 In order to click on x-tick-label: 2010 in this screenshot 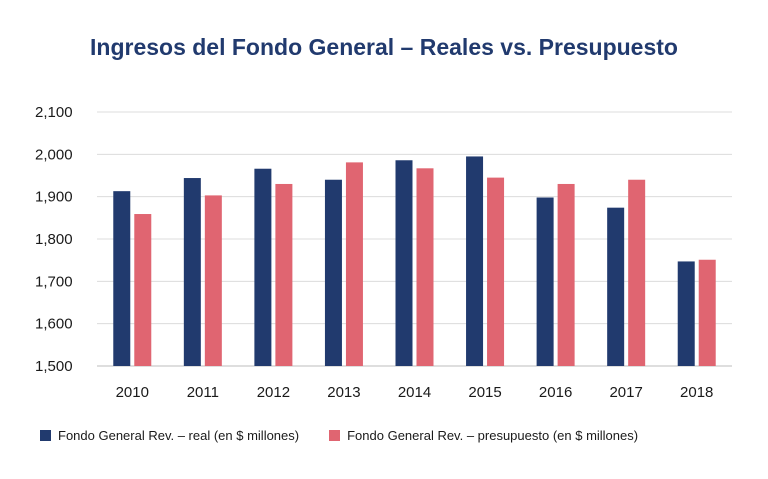, I will do `click(132, 392)`.